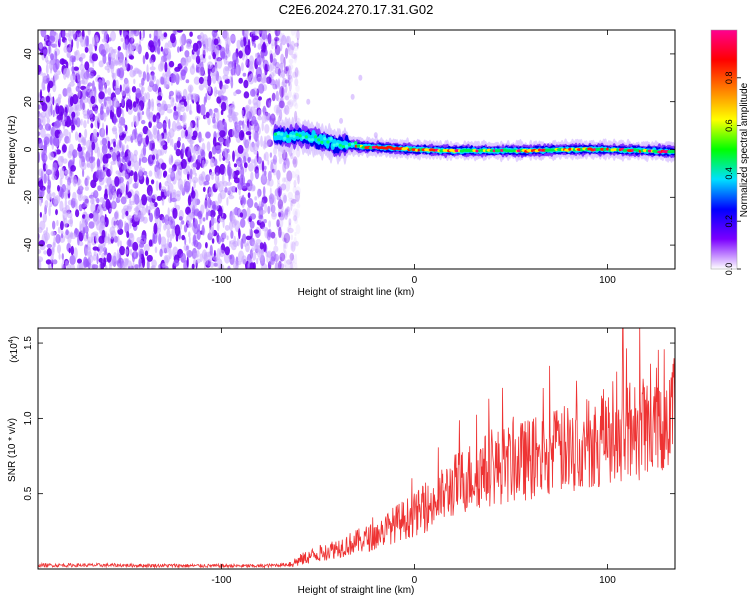  What do you see at coordinates (28, 149) in the screenshot?
I see `y-tick-label: 0` at bounding box center [28, 149].